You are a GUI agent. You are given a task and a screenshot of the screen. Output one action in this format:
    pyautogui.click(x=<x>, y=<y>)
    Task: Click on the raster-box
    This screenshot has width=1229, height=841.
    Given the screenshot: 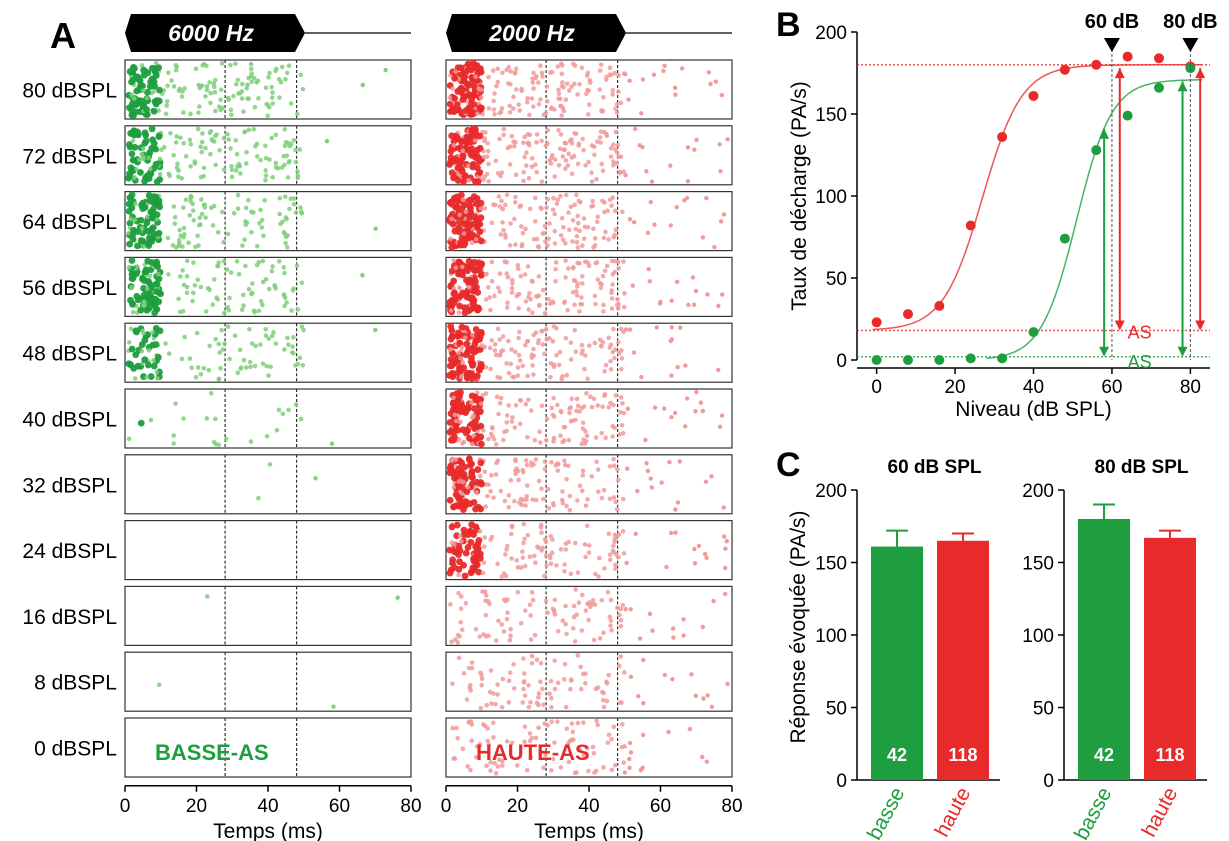 What is the action you would take?
    pyautogui.click(x=268, y=286)
    